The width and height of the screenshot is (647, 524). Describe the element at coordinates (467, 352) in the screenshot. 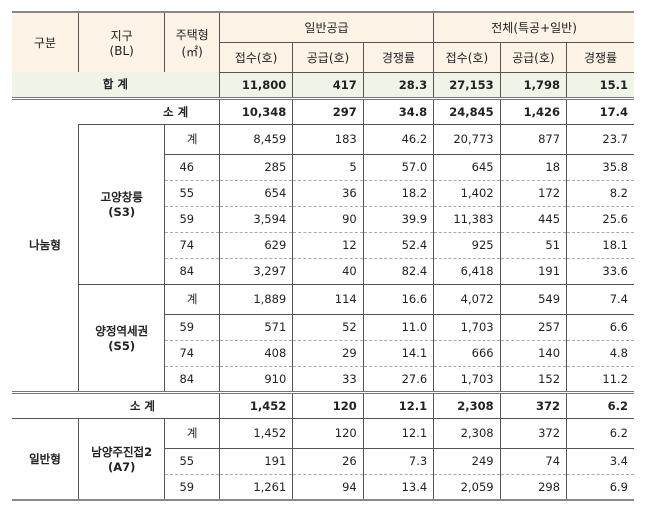

I see `cell: 666` at that location.